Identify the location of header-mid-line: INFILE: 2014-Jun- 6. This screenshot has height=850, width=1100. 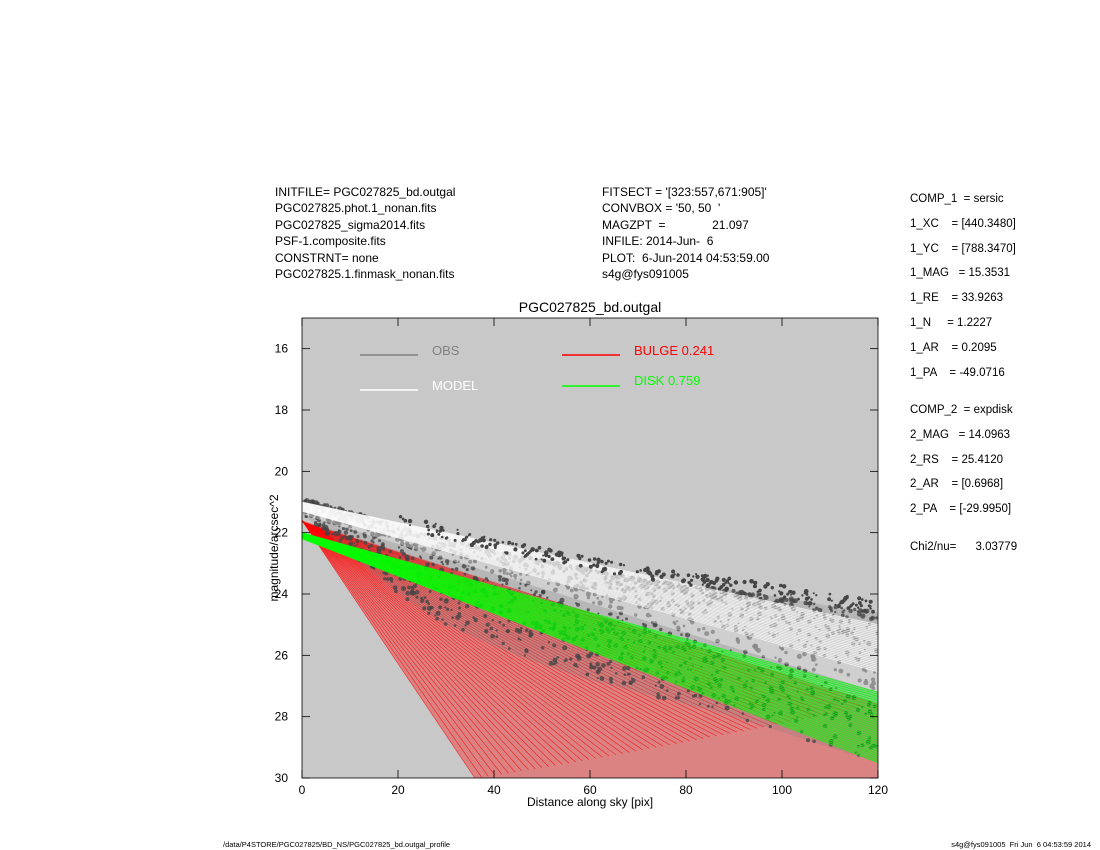
(658, 241).